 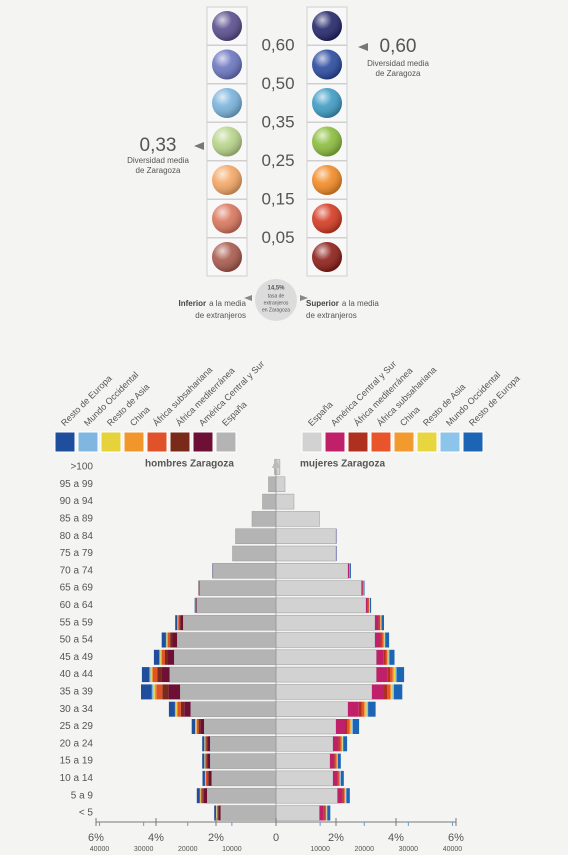 What do you see at coordinates (276, 289) in the screenshot?
I see `center-note: 14,5%` at bounding box center [276, 289].